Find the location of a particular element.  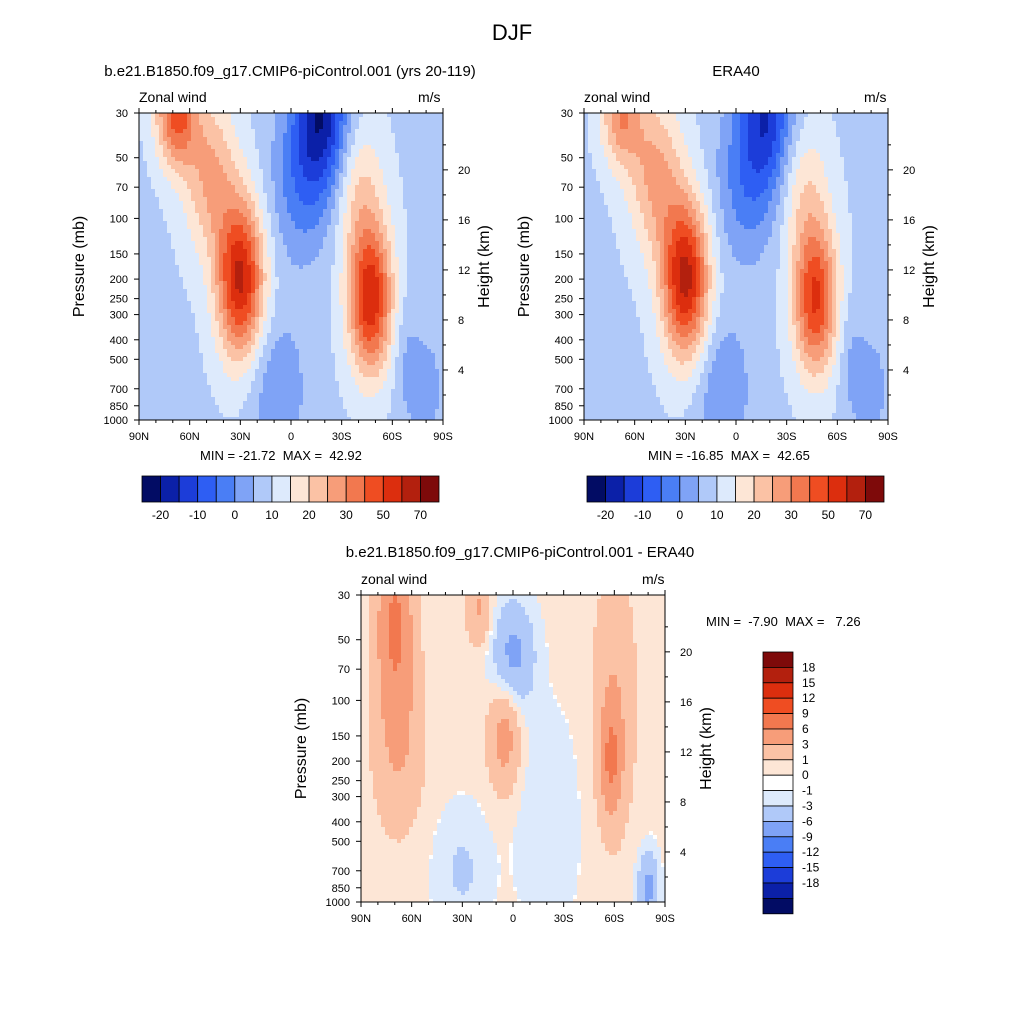

page-title: DJF is located at coordinates (512, 32).